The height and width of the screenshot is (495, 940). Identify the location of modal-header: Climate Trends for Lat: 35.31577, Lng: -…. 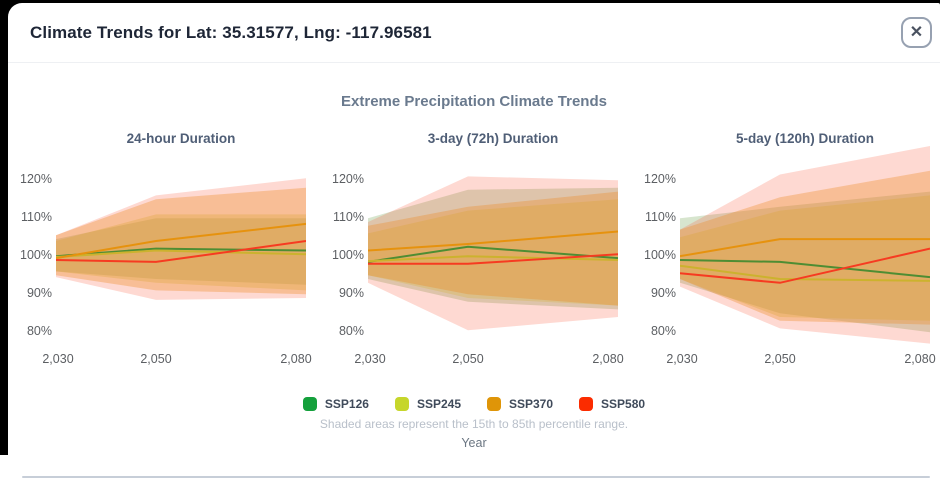
(474, 33).